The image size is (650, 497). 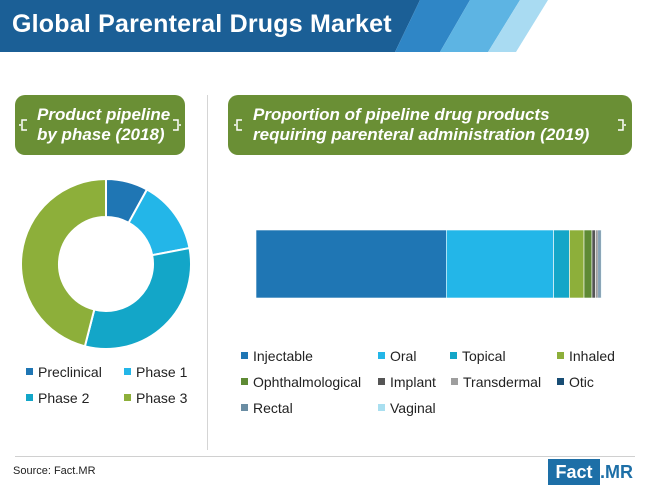 I want to click on legend-label: Oral, so click(x=403, y=356).